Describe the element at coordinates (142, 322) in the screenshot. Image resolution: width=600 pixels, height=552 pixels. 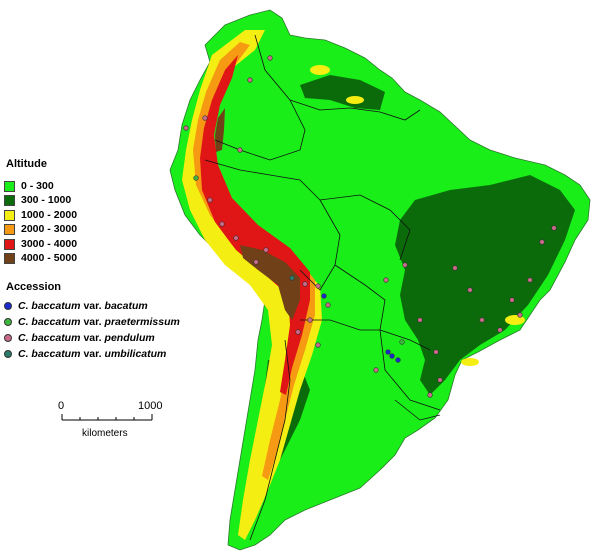
I see `legend-variety: praetermissum` at that location.